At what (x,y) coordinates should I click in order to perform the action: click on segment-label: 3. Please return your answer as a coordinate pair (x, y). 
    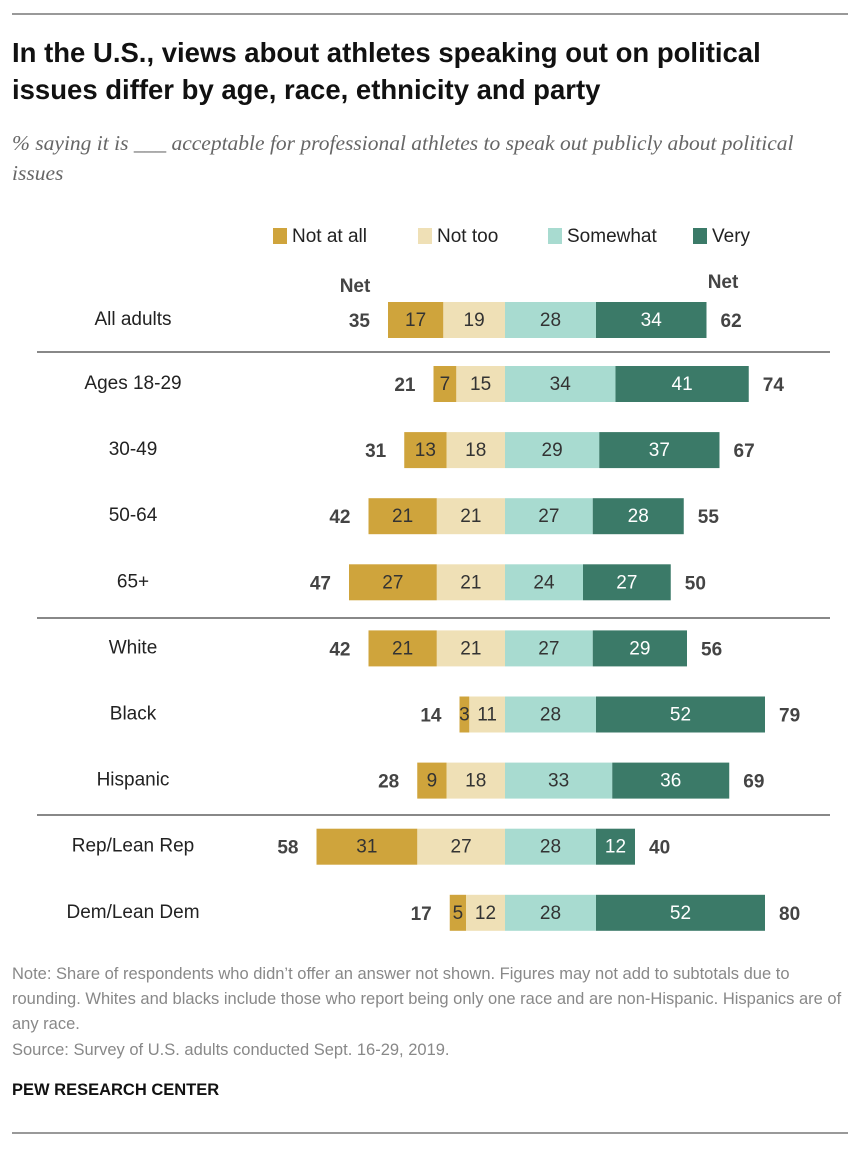
    Looking at the image, I should click on (464, 715).